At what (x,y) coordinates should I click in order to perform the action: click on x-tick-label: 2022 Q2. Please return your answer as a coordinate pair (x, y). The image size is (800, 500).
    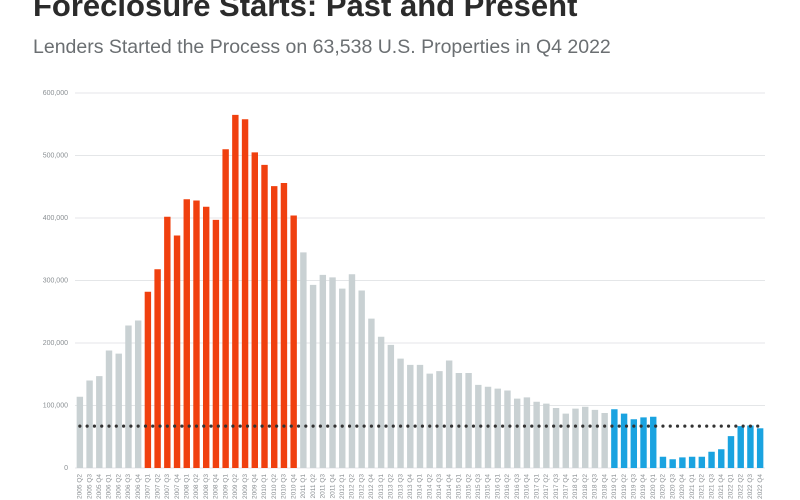
    Looking at the image, I should click on (740, 486).